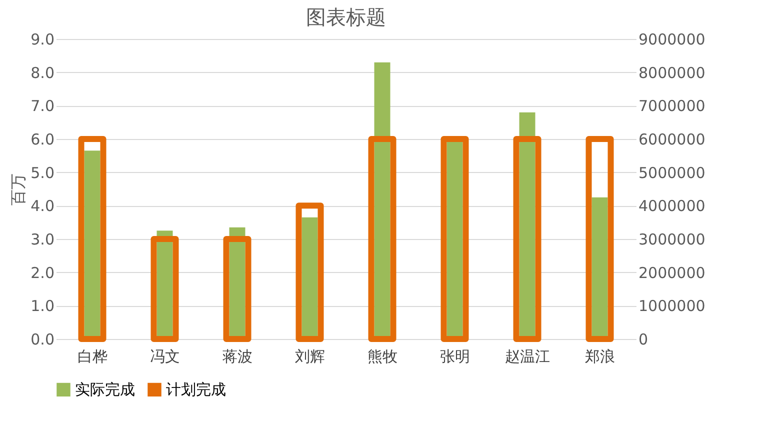 The width and height of the screenshot is (772, 440). I want to click on y-tick-label: 3.0, so click(42, 239).